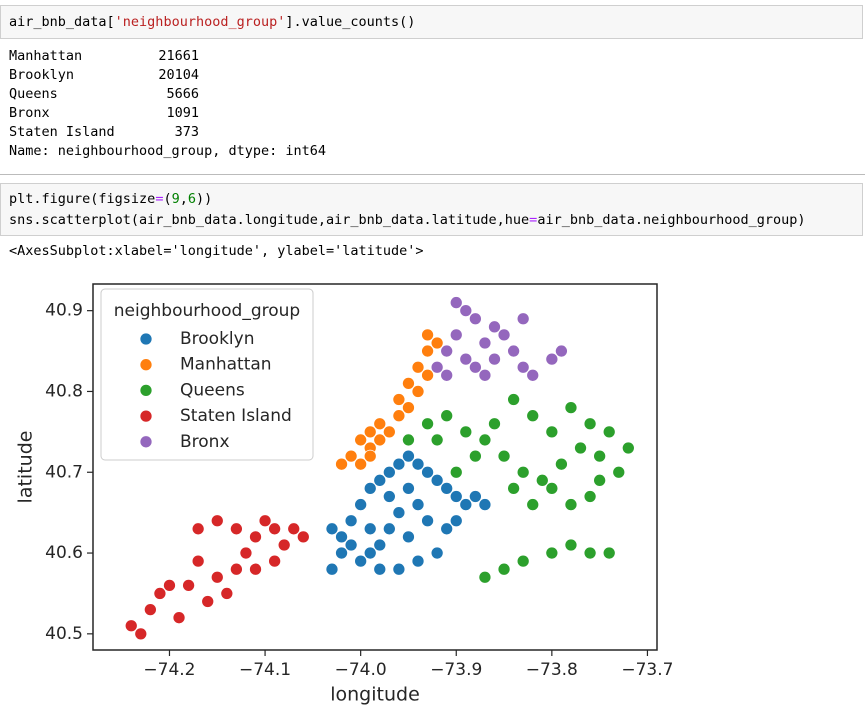 The height and width of the screenshot is (712, 865). I want to click on row-value: 373, so click(186, 132).